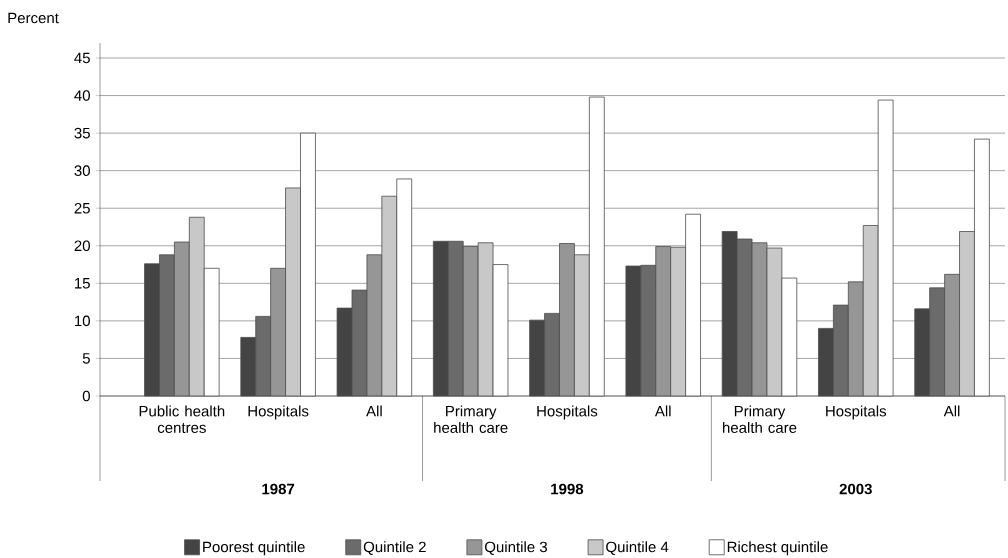  Describe the element at coordinates (86, 358) in the screenshot. I see `y-tick-label: 5` at that location.